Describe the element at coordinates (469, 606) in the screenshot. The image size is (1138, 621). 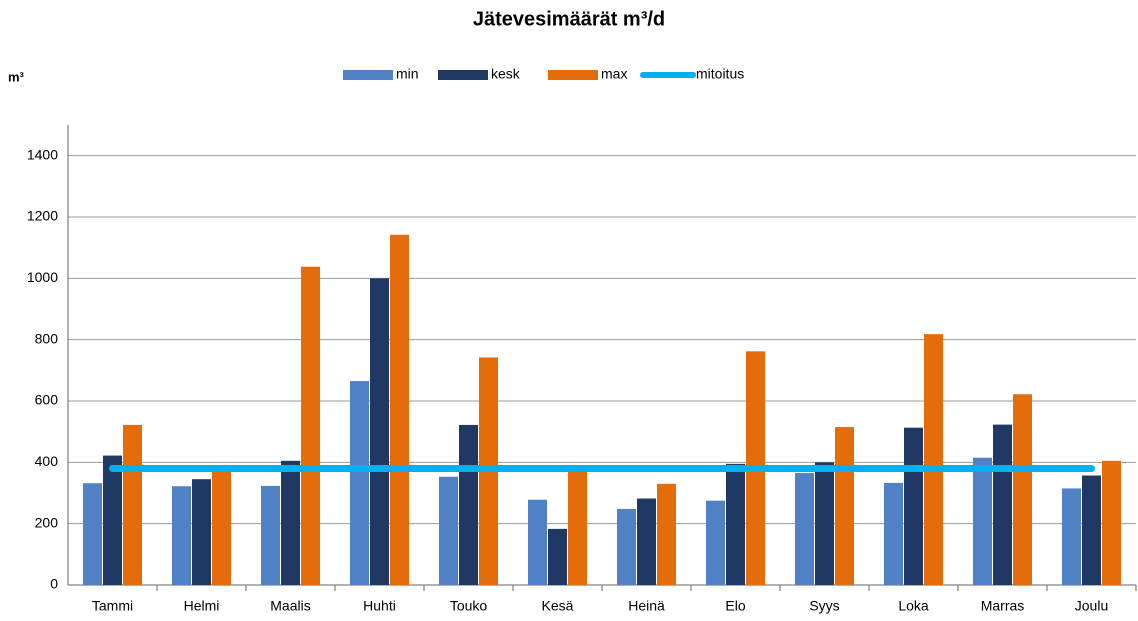
I see `x-tick-label: Touko` at that location.